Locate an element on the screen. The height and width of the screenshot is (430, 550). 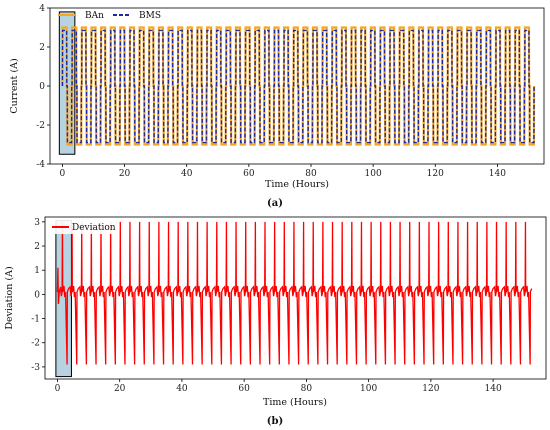
y-tick-label-b: 1 is located at coordinates (37, 271).